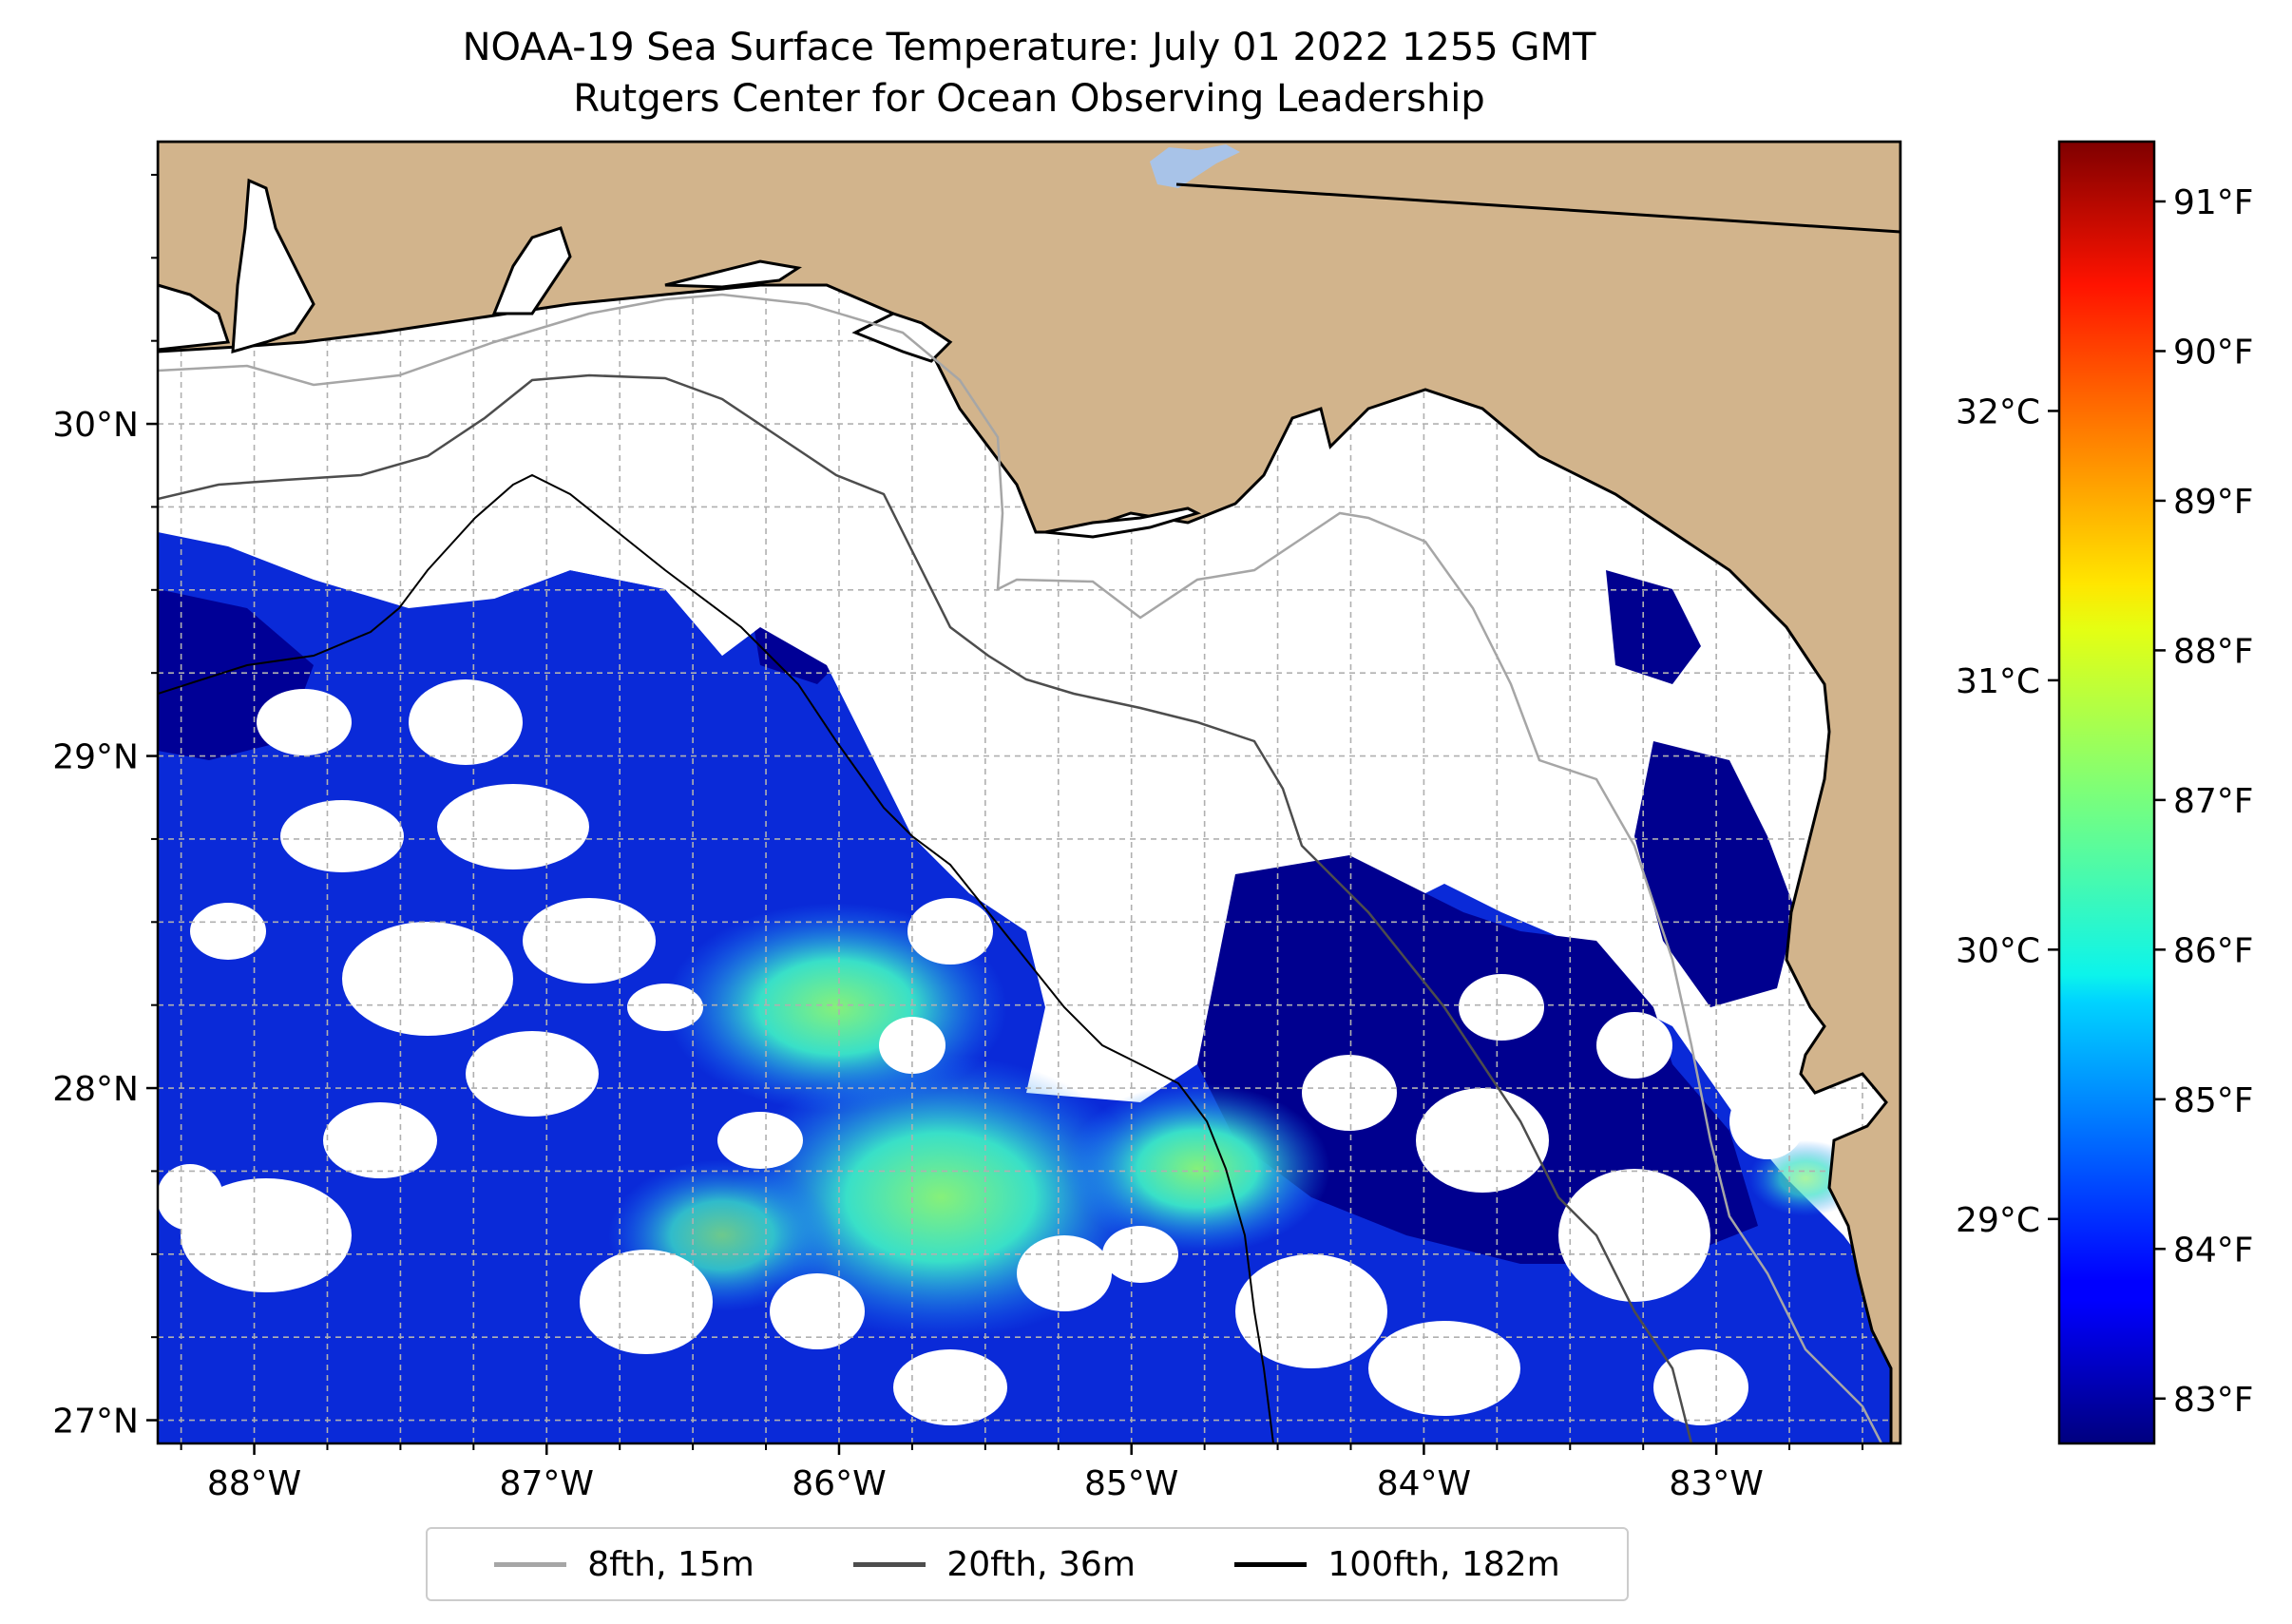 The width and height of the screenshot is (2292, 1624). I want to click on colorbar-f-label: 83°F, so click(2213, 1400).